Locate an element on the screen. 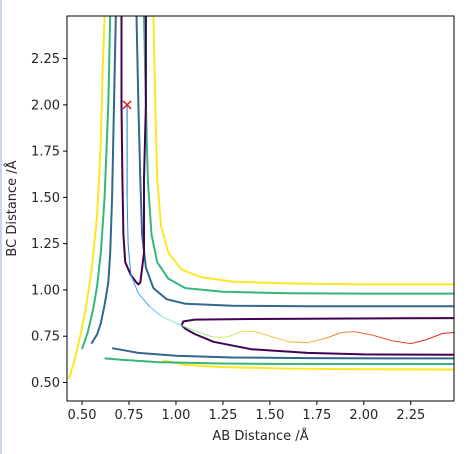  y-axis-label: BC Distance /Å is located at coordinates (12, 208).